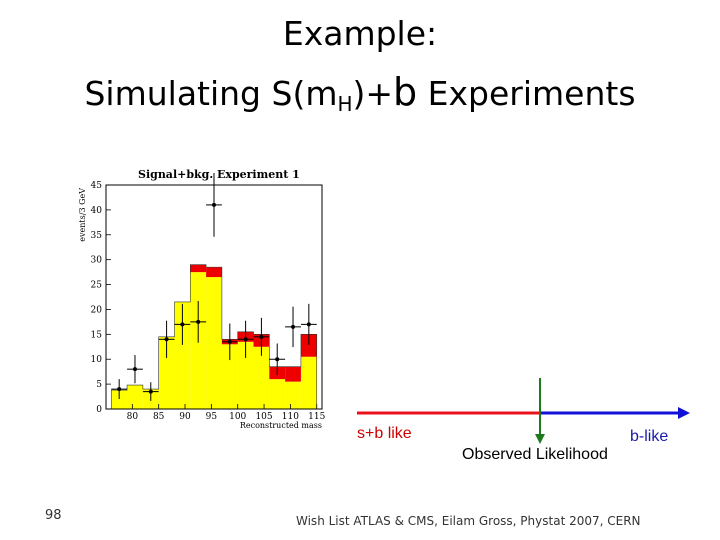 The width and height of the screenshot is (720, 540). Describe the element at coordinates (526, 93) in the screenshot. I see `title-suffix: Experiments` at that location.